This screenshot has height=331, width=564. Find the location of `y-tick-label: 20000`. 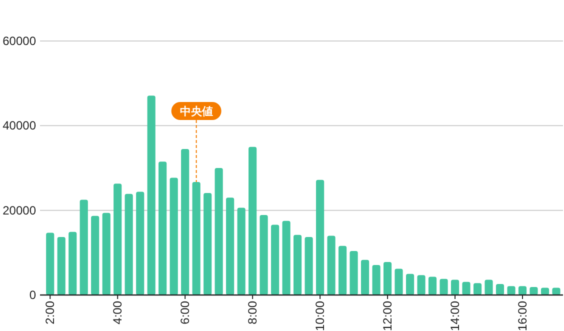

y-tick-label: 20000 is located at coordinates (19, 210).